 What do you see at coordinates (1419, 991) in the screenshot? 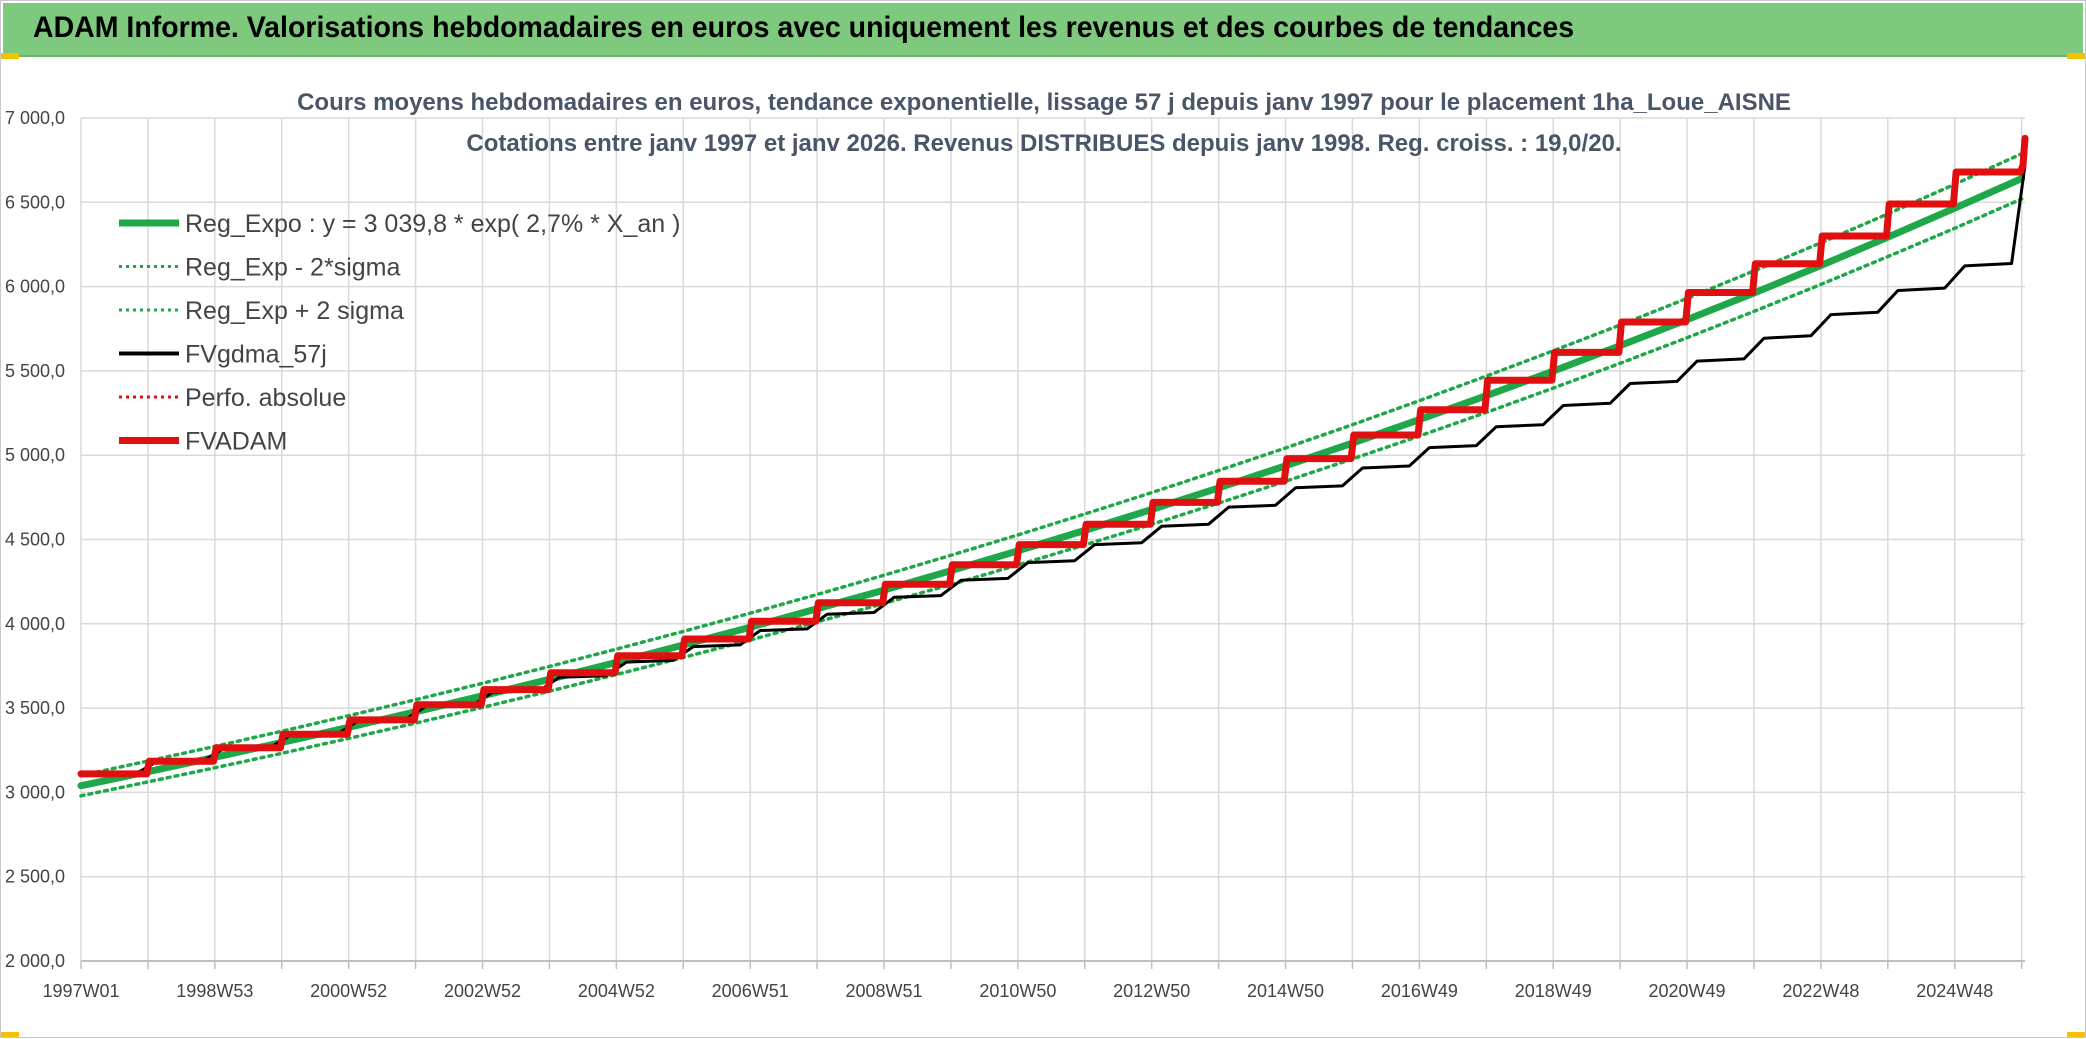
I see `x-tick-label: 2016W49` at bounding box center [1419, 991].